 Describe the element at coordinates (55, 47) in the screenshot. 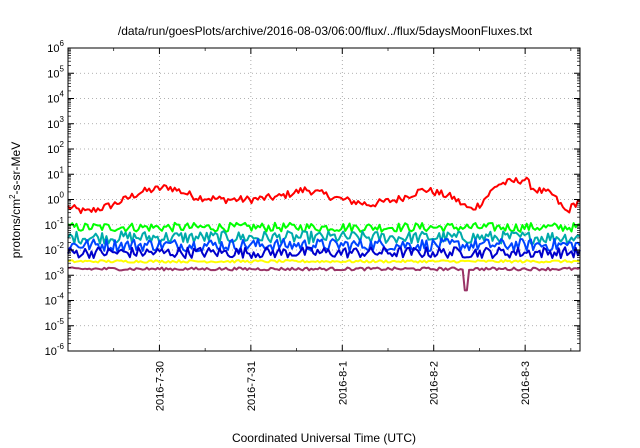

I see `y-tick-label: 10⁶` at that location.